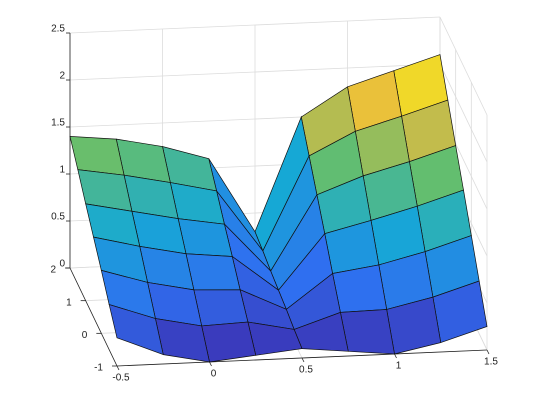  Describe the element at coordinates (399, 366) in the screenshot. I see `x-tick-label: 1` at that location.